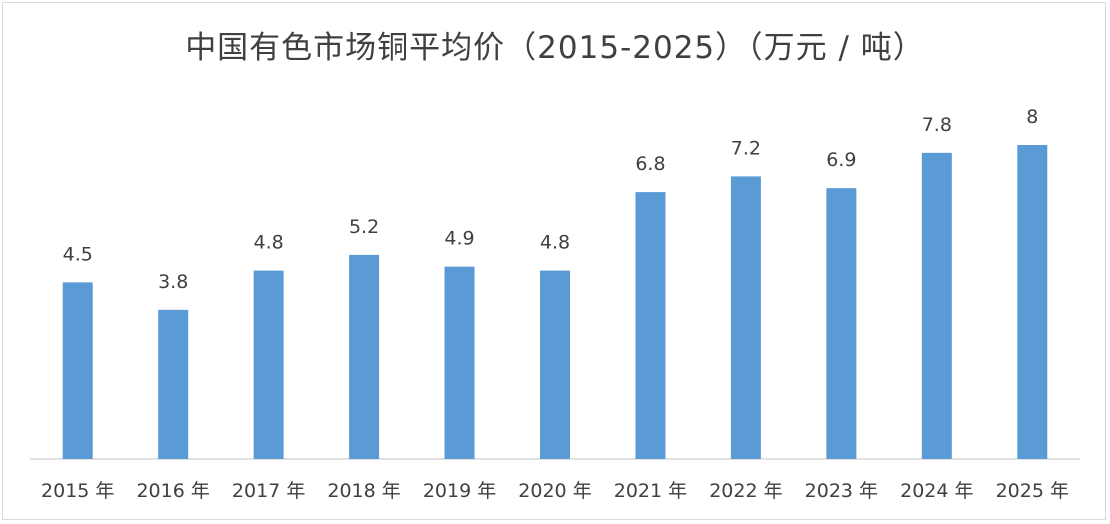  Describe the element at coordinates (173, 282) in the screenshot. I see `data-label-1: 3.8` at that location.